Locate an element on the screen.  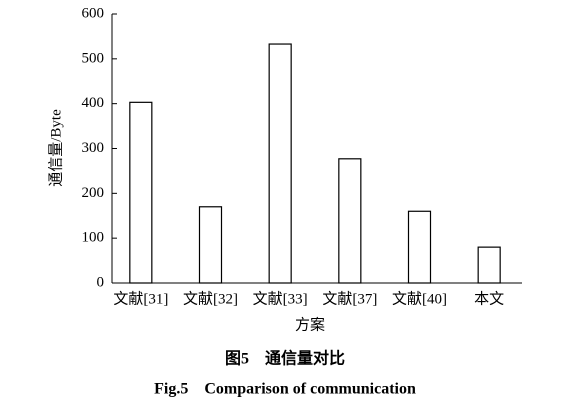
x-tick-label: 文献[32] is located at coordinates (210, 298).